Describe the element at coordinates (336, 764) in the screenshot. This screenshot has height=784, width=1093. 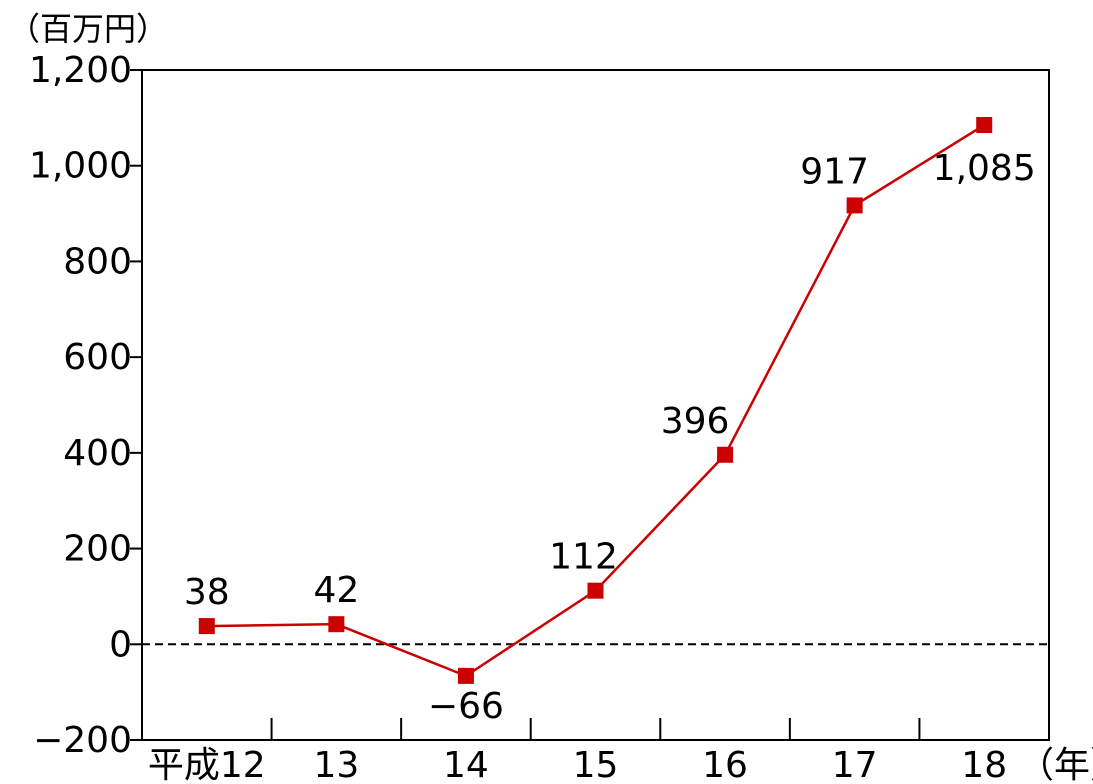
I see `x-tick-label: 13` at that location.